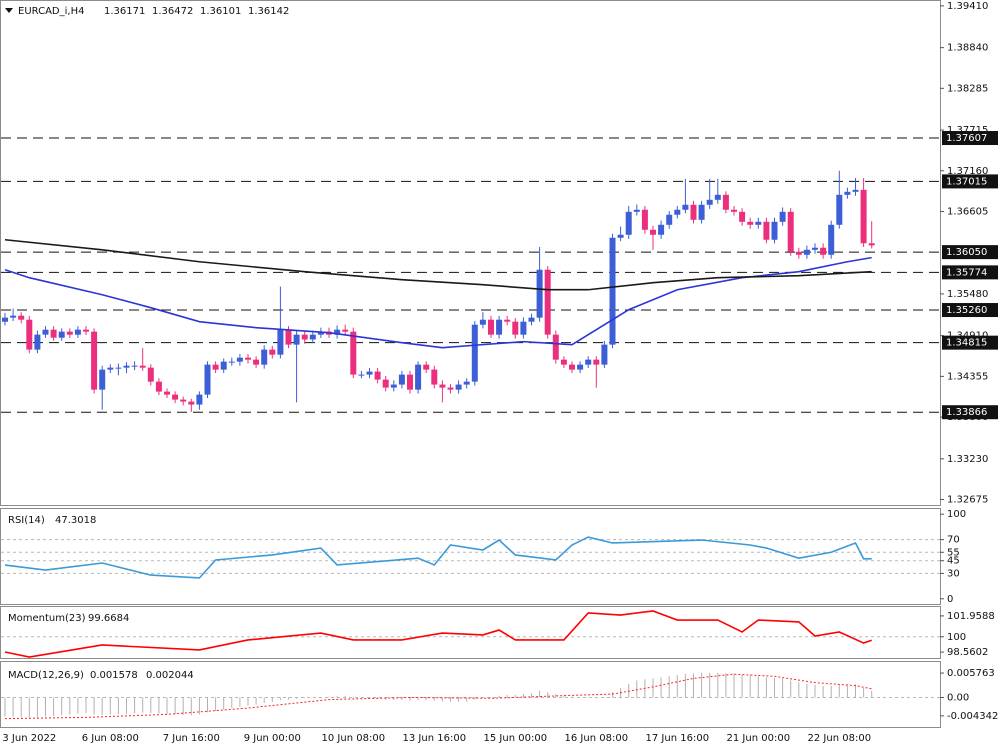 The image size is (1000, 750). I want to click on y-tick-label: 101.9588, so click(971, 616).